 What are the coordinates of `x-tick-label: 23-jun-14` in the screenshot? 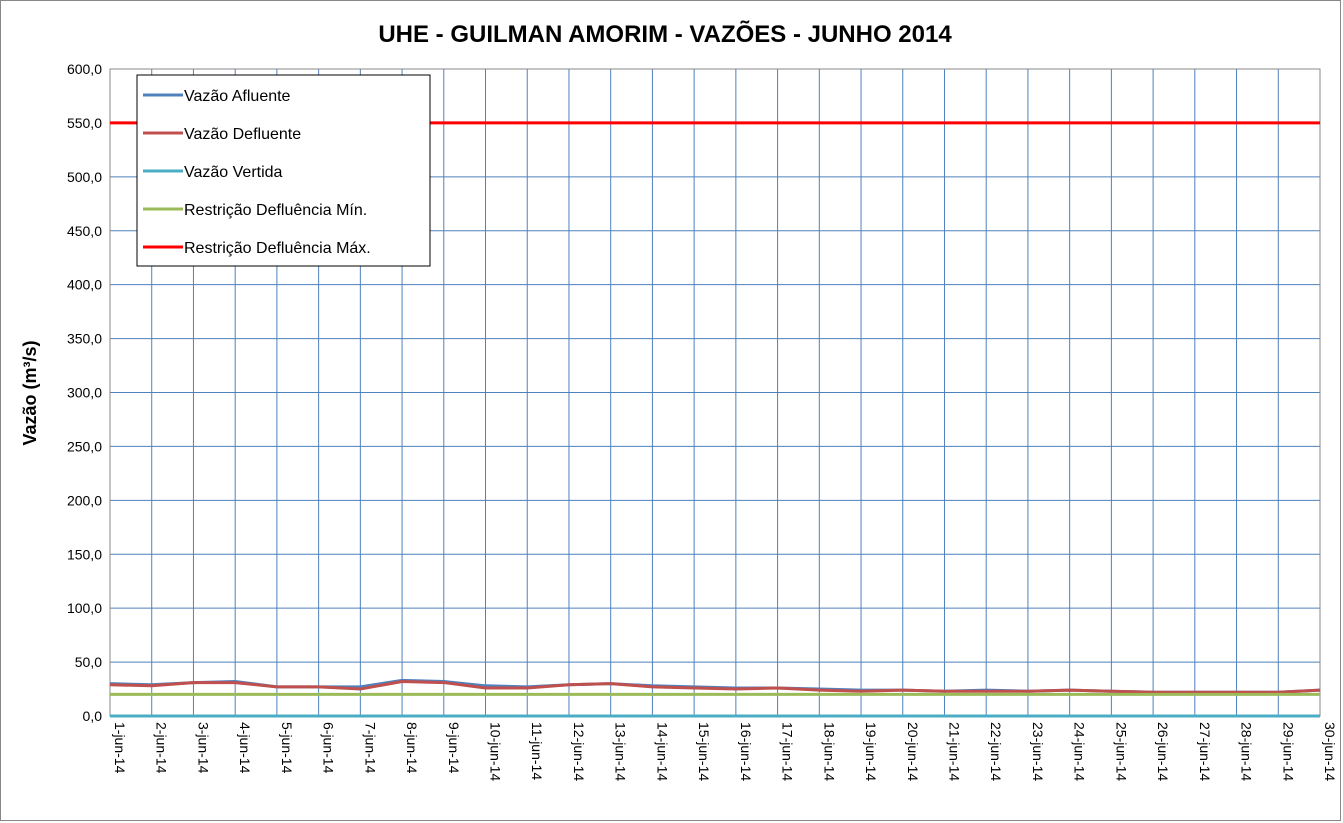 It's located at (1038, 751).